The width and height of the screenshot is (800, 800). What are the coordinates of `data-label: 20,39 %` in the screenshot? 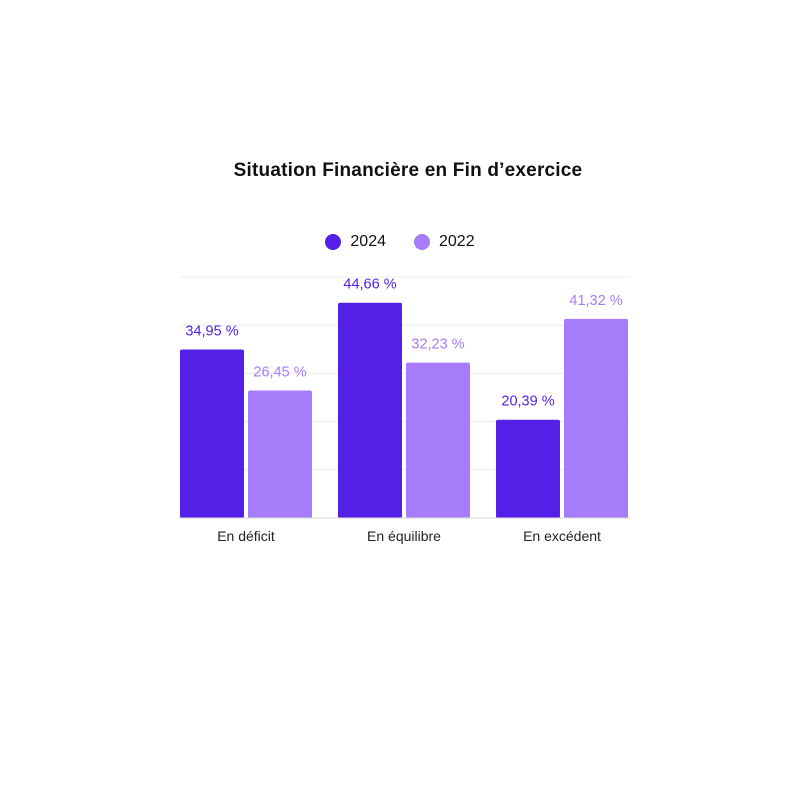 It's located at (527, 402).